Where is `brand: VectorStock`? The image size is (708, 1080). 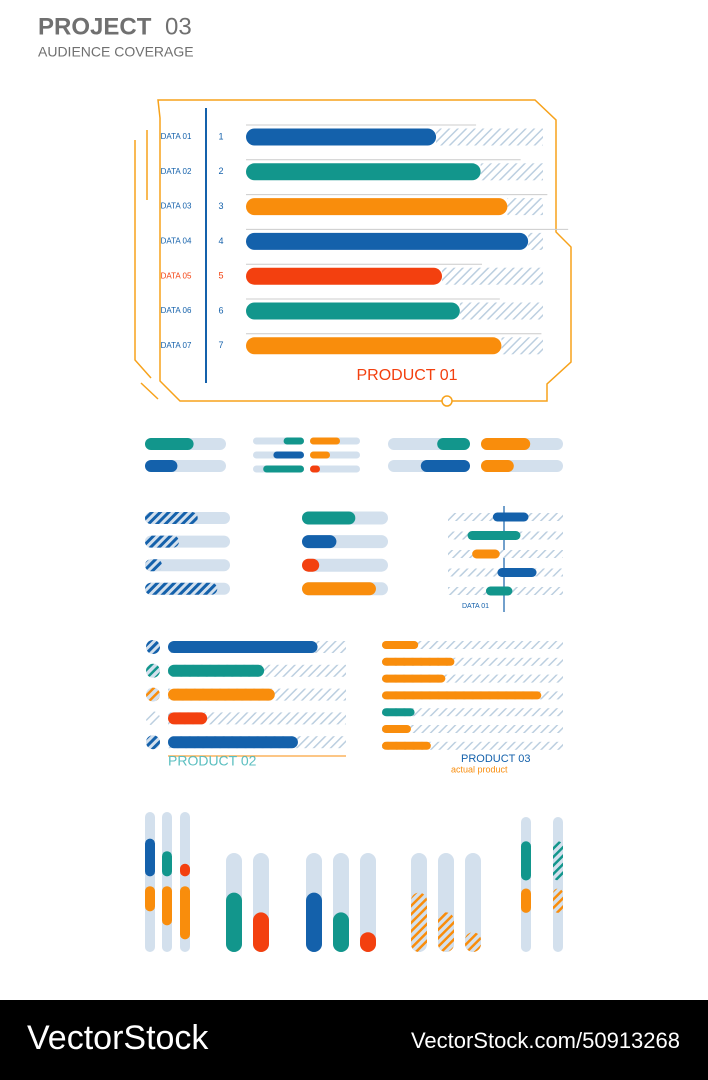
brand: VectorStock is located at coordinates (118, 1038).